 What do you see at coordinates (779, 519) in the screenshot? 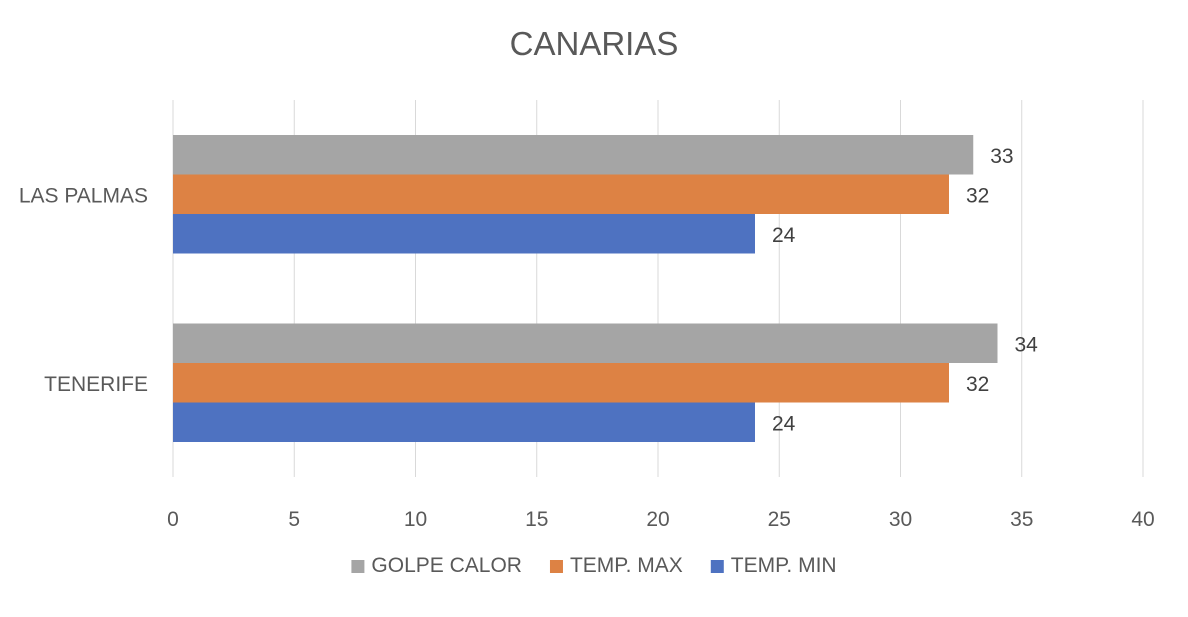
I see `x-tick-label: 25` at bounding box center [779, 519].